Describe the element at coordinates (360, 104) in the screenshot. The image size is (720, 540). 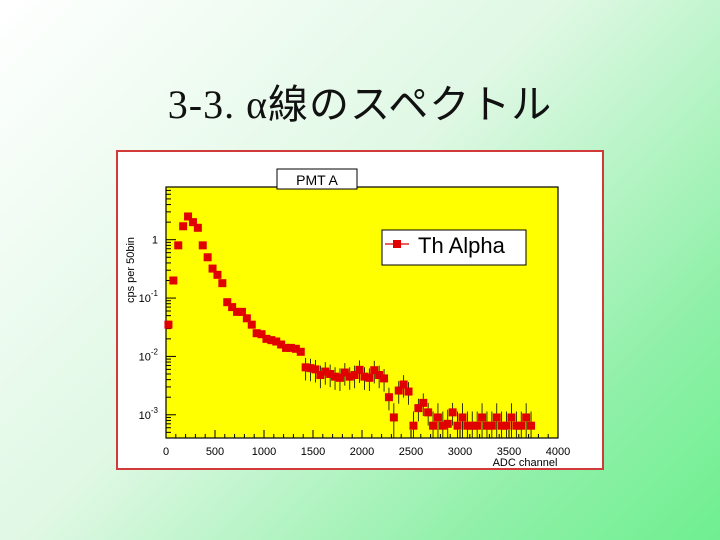
I see `slide-title: 3-3. α線のスペクトル` at that location.